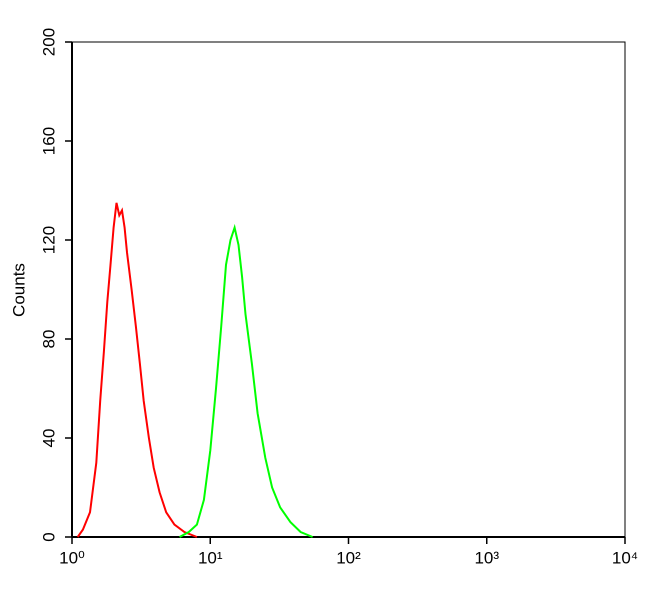 The image size is (650, 590). What do you see at coordinates (48, 42) in the screenshot?
I see `y-tick-label: 200` at bounding box center [48, 42].